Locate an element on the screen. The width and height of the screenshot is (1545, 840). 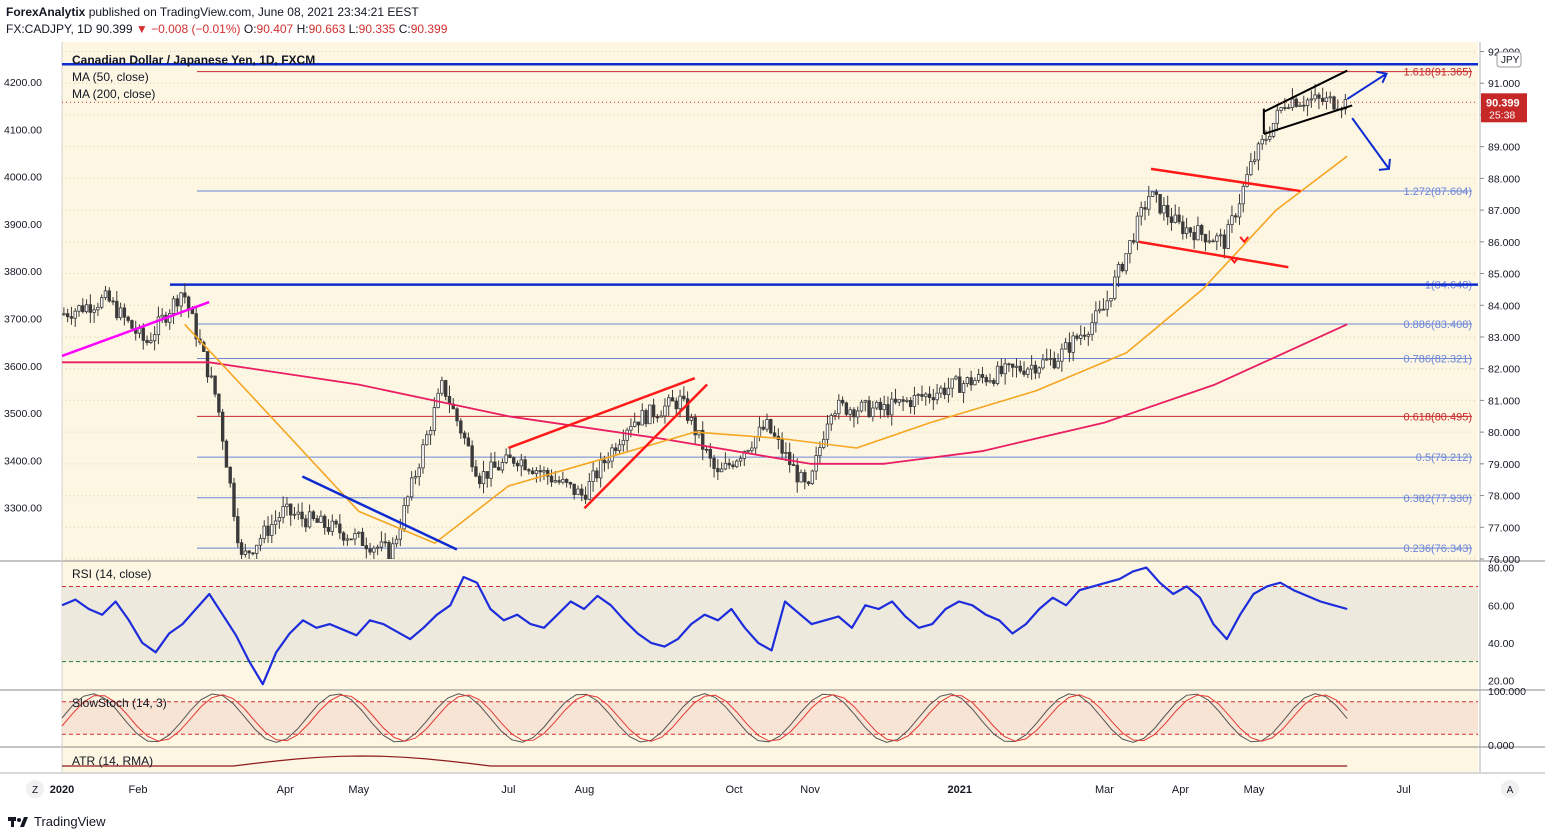
right-axis-label: 80.000 is located at coordinates (1504, 433).